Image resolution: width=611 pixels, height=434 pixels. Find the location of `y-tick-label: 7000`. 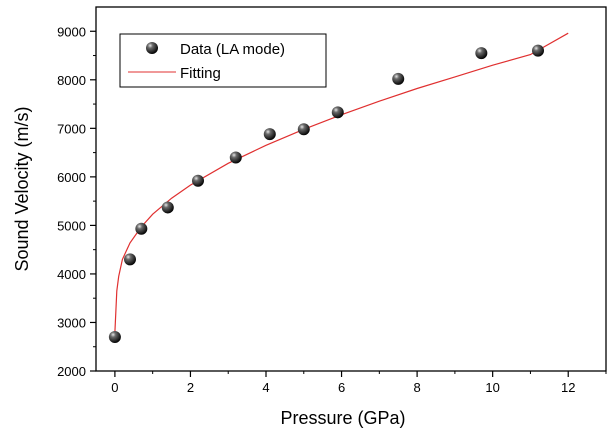

y-tick-label: 7000 is located at coordinates (71, 128).